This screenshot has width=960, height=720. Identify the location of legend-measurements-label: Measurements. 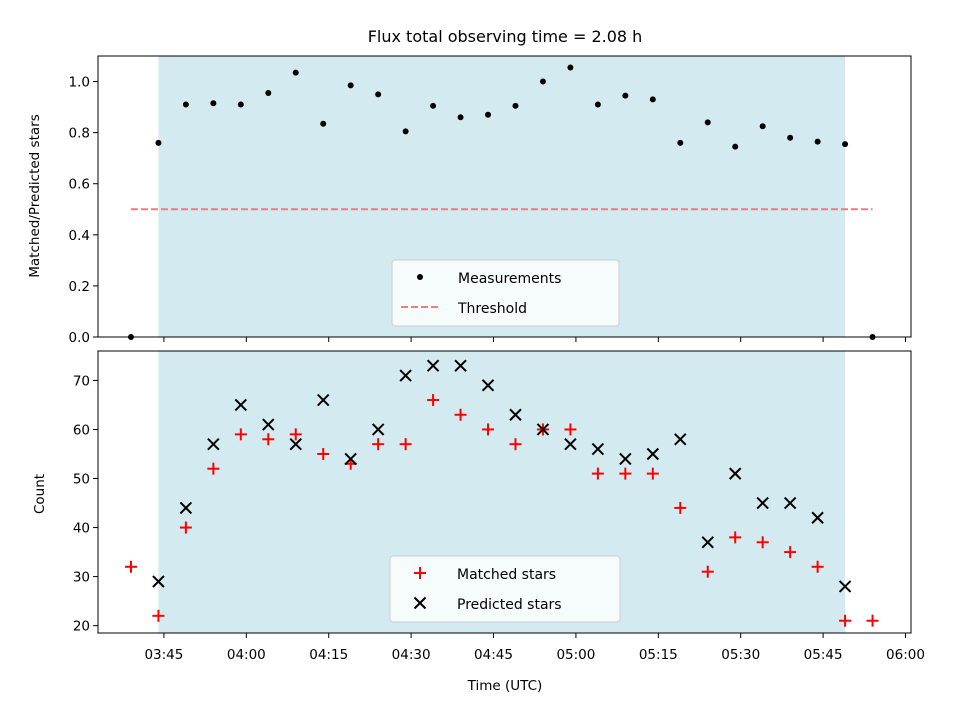
(509, 279).